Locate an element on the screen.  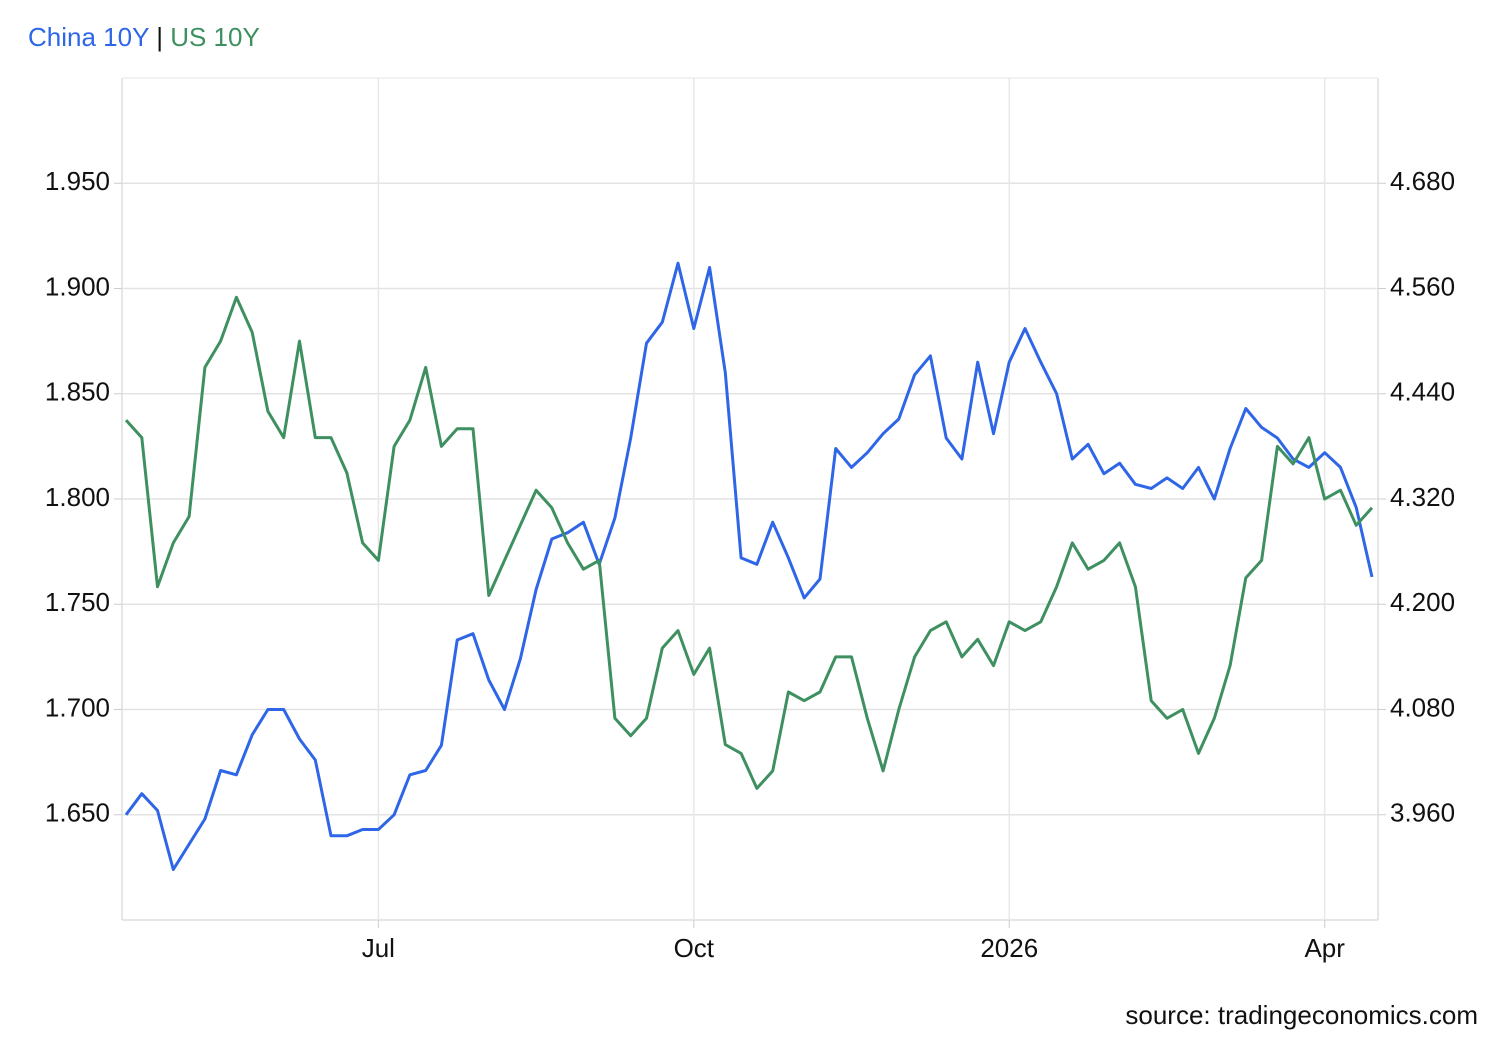
y-tick-label: 1.700 is located at coordinates (77, 707).